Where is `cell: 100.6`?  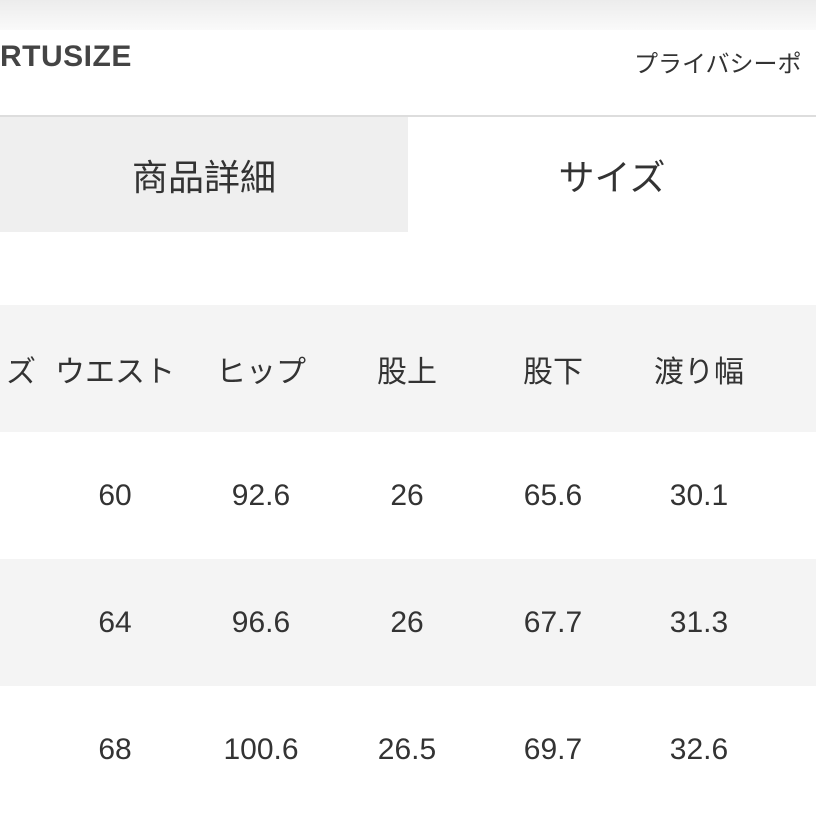 cell: 100.6 is located at coordinates (261, 749).